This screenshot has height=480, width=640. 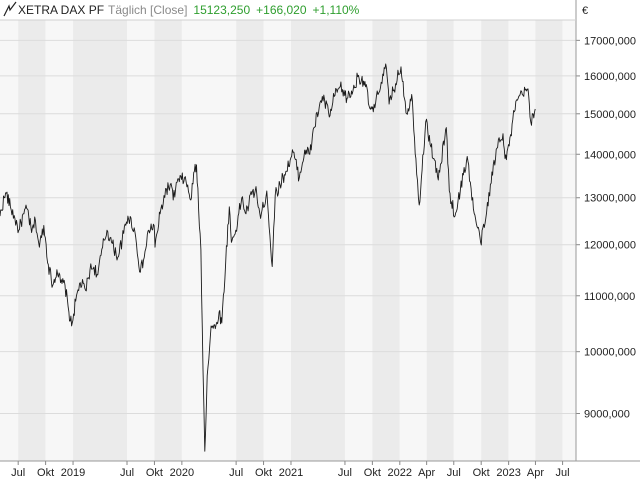 I want to click on x-tick-label: 2021, so click(x=291, y=473).